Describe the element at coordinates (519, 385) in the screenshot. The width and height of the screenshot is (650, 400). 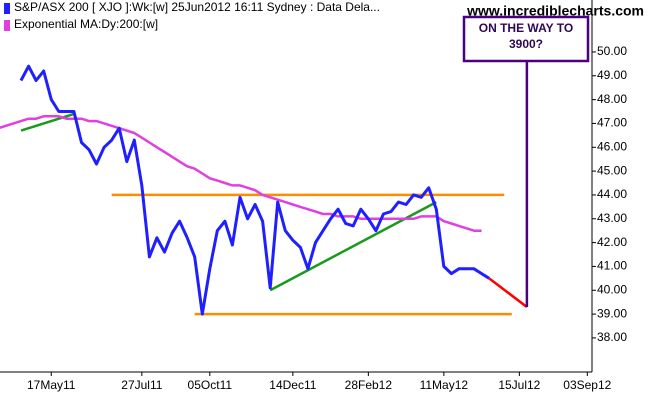
I see `x-tick-label: 15Jul12` at that location.